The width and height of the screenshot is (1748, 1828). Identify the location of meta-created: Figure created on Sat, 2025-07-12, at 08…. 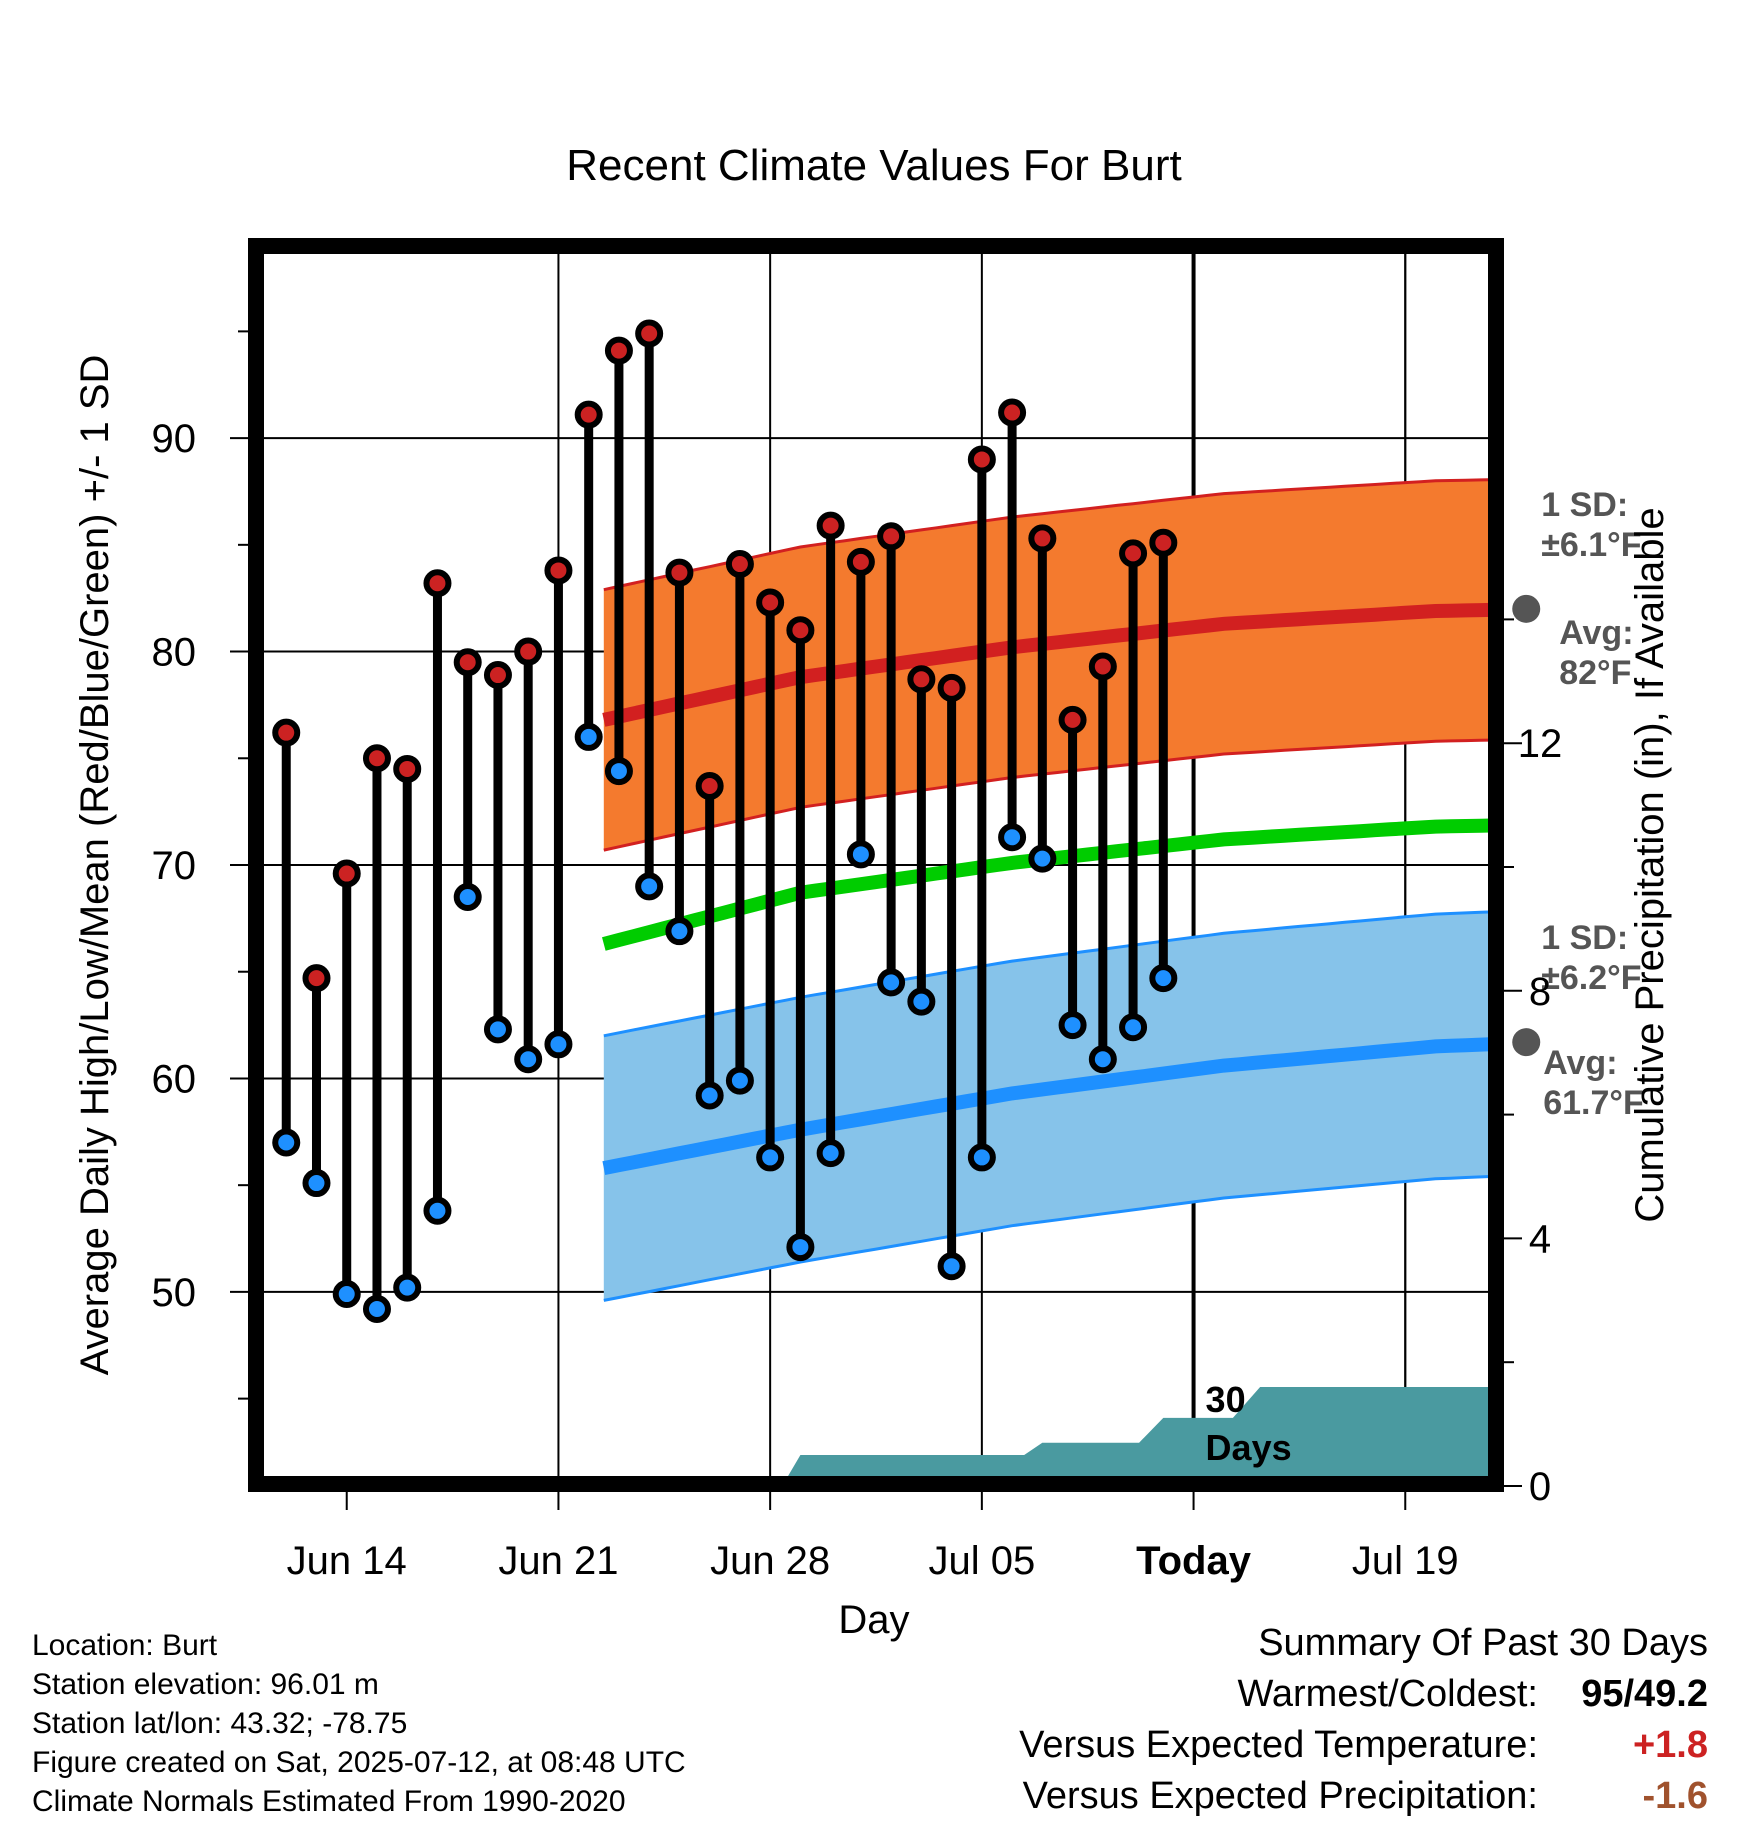
(359, 1762).